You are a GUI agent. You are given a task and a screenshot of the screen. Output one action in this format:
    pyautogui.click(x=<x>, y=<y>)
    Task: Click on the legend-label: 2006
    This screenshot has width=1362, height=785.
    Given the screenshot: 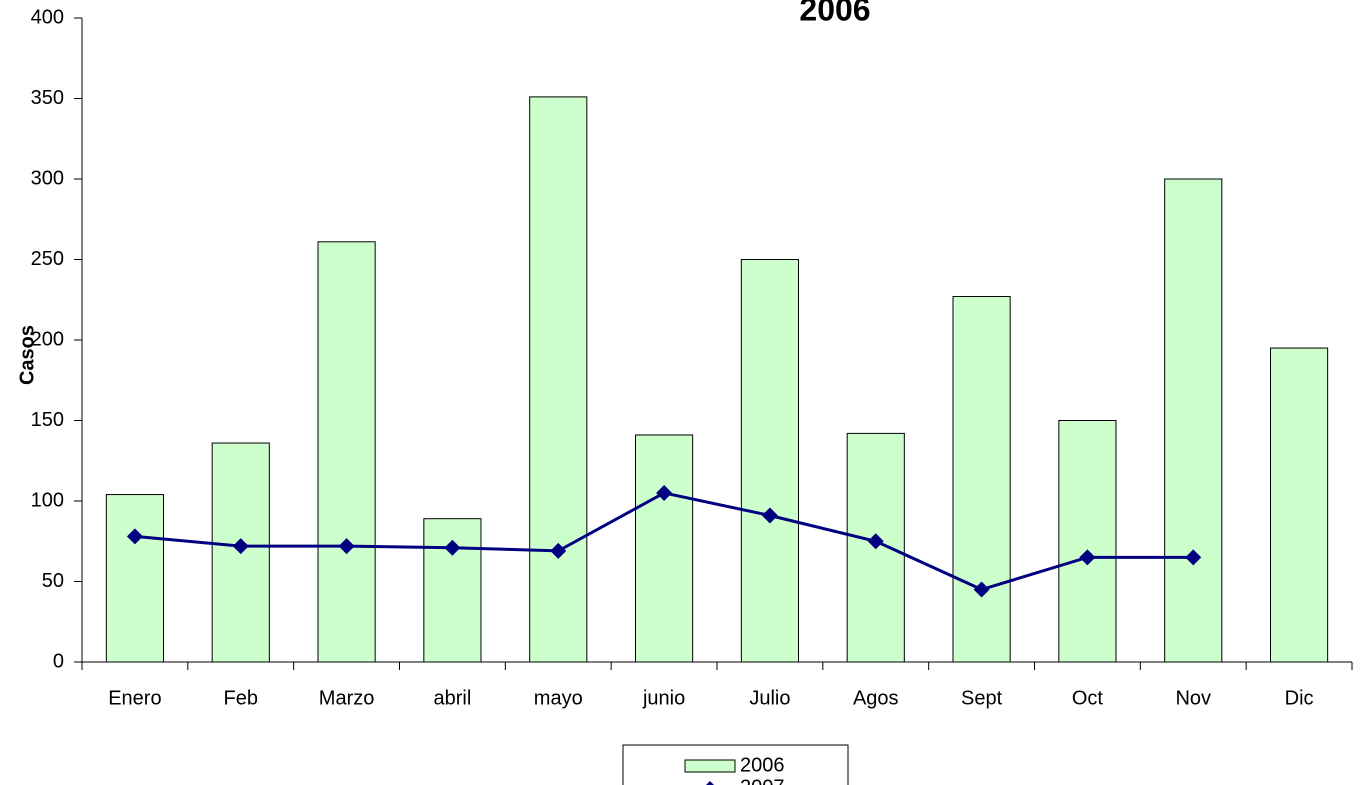 What is the action you would take?
    pyautogui.click(x=762, y=765)
    